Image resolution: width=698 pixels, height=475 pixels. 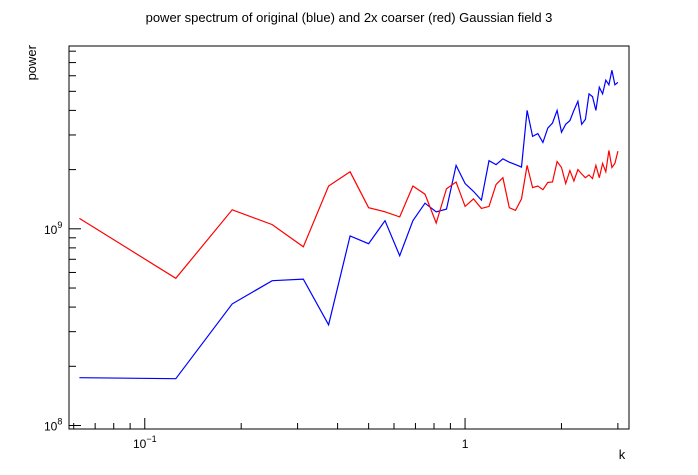 I want to click on y-axis-label: power, so click(x=31, y=62).